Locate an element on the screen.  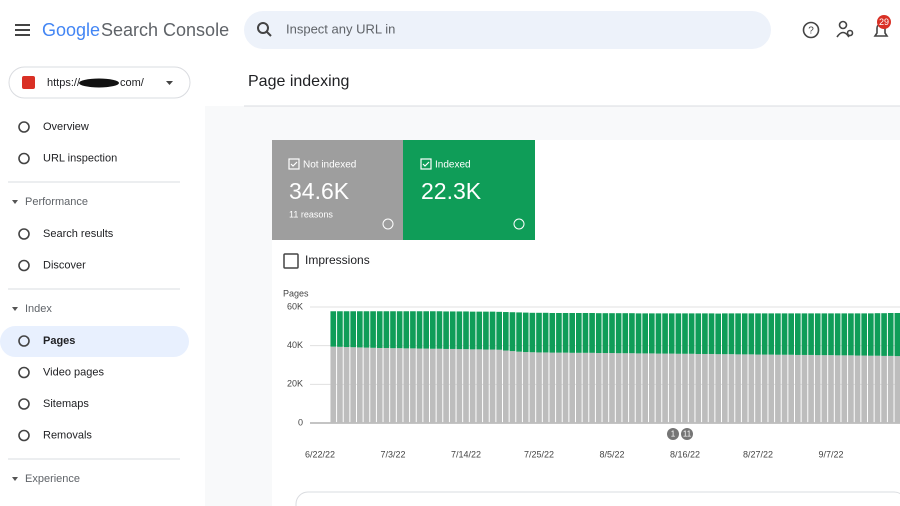
nav-item: Pages is located at coordinates (59, 341).